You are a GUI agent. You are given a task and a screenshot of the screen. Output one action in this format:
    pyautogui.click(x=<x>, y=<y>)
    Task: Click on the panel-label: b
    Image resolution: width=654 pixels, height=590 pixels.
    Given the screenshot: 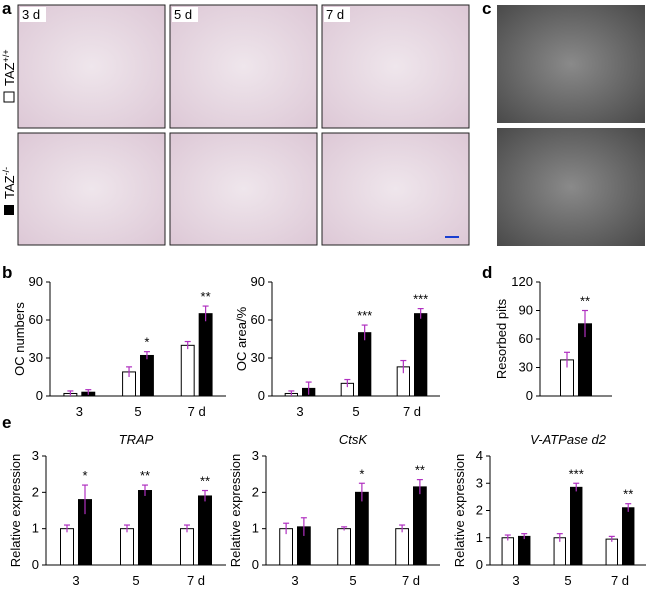 What is the action you would take?
    pyautogui.click(x=7, y=272)
    